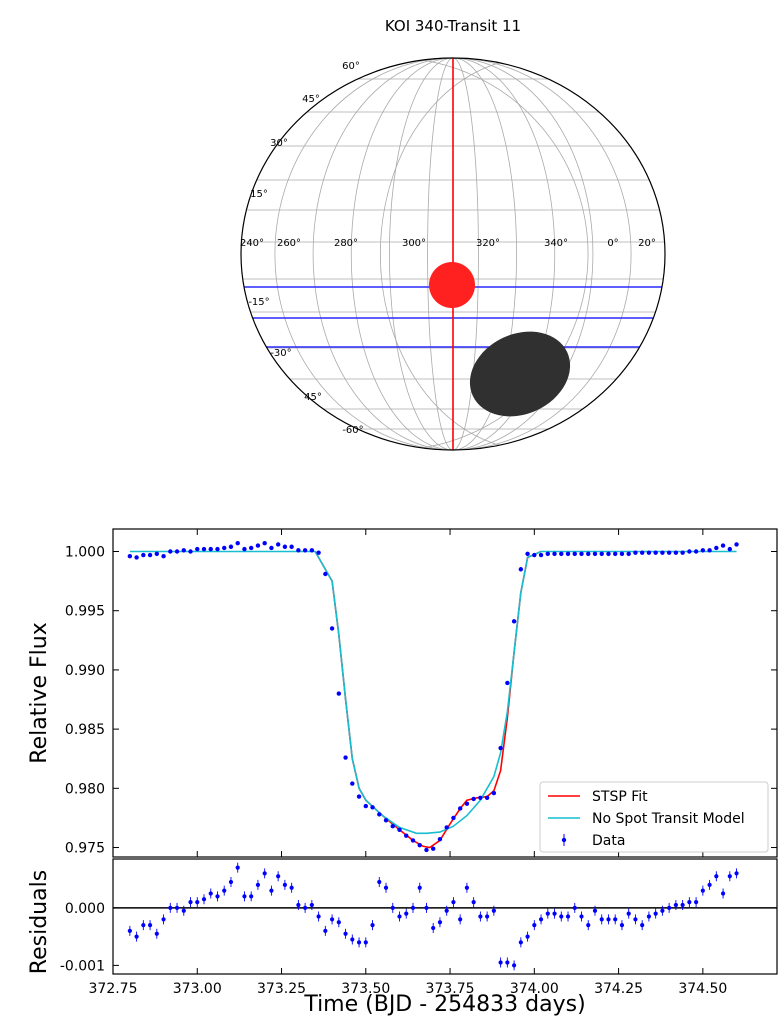  What do you see at coordinates (612, 243) in the screenshot?
I see `longitude-label: 0°` at bounding box center [612, 243].